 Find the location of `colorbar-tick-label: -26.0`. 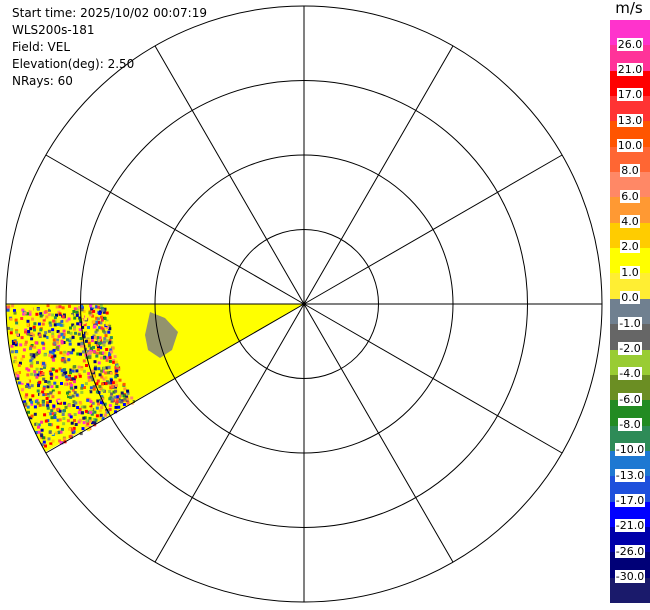

colorbar-tick-label: -26.0 is located at coordinates (630, 551).